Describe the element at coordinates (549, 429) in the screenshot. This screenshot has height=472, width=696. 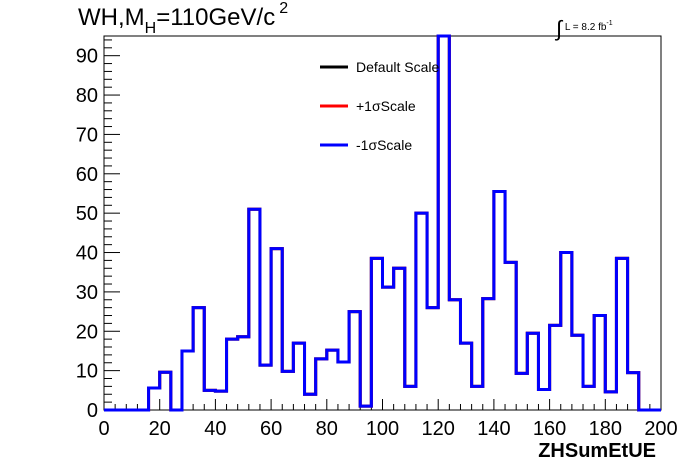
I see `x-tick-label: 160` at that location.